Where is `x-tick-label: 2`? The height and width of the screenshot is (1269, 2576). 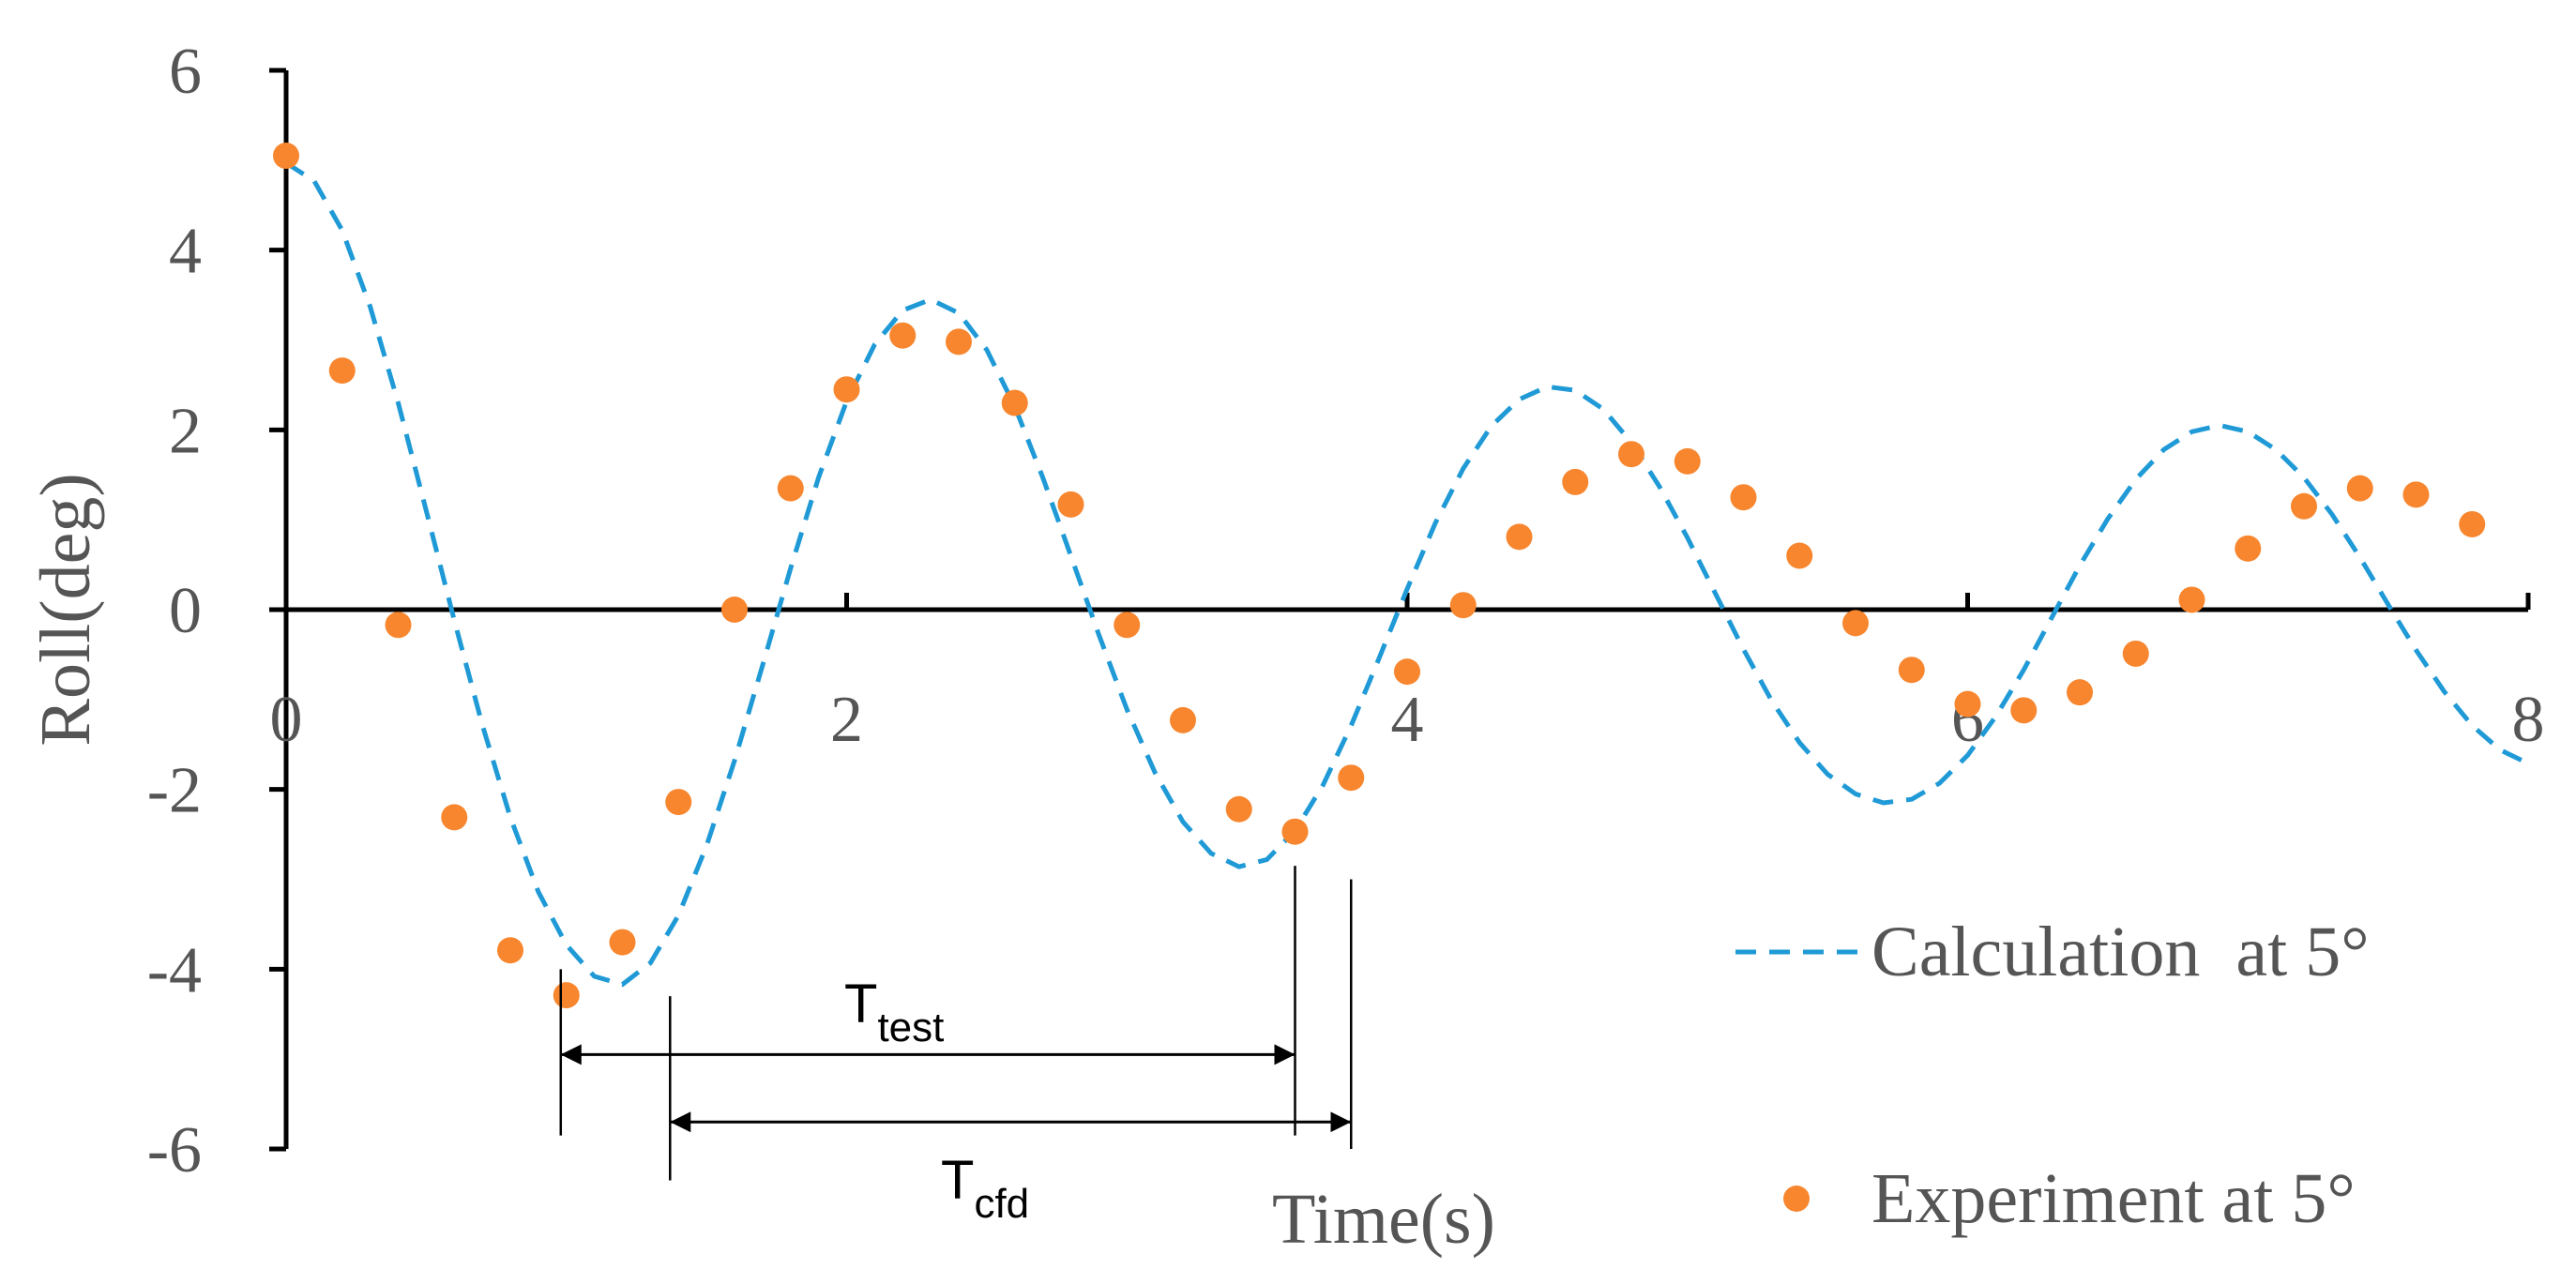
x-tick-label: 2 is located at coordinates (846, 720).